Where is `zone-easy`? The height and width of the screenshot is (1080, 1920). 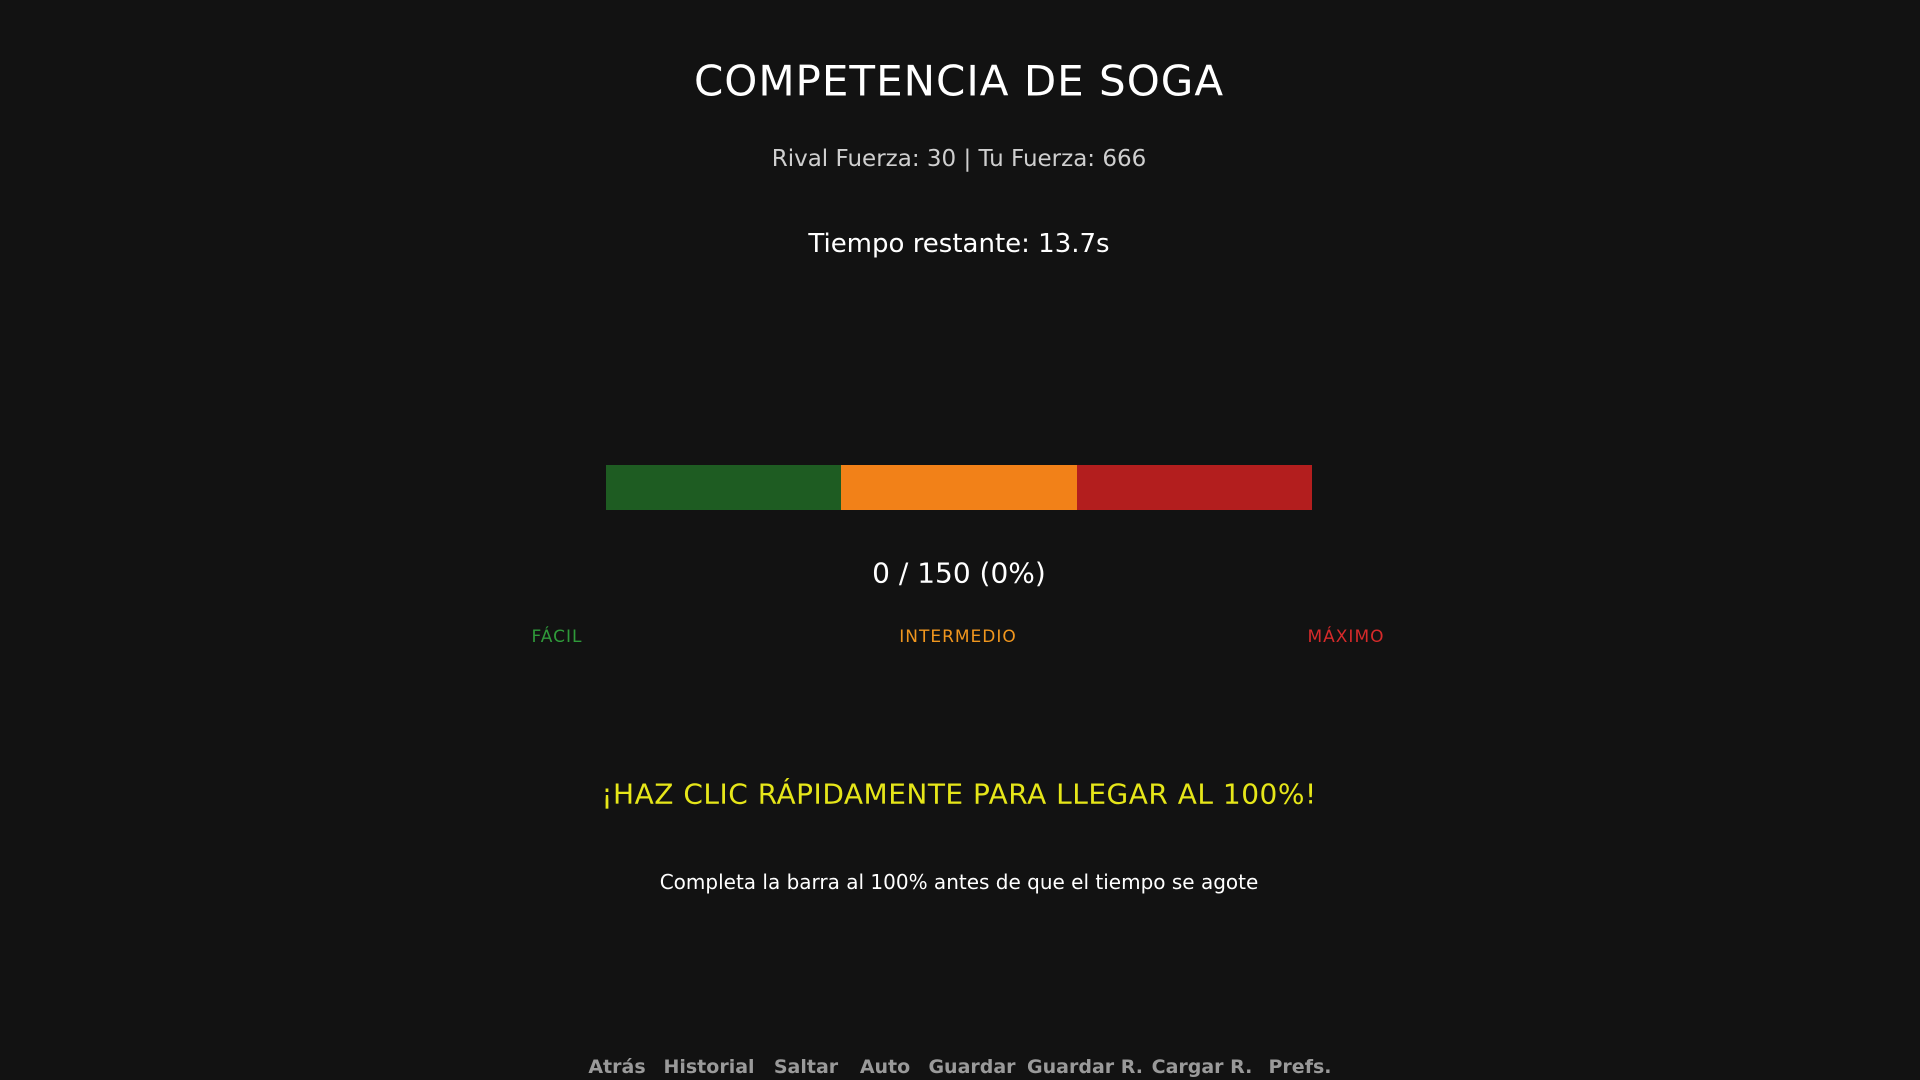
zone-easy is located at coordinates (724, 487).